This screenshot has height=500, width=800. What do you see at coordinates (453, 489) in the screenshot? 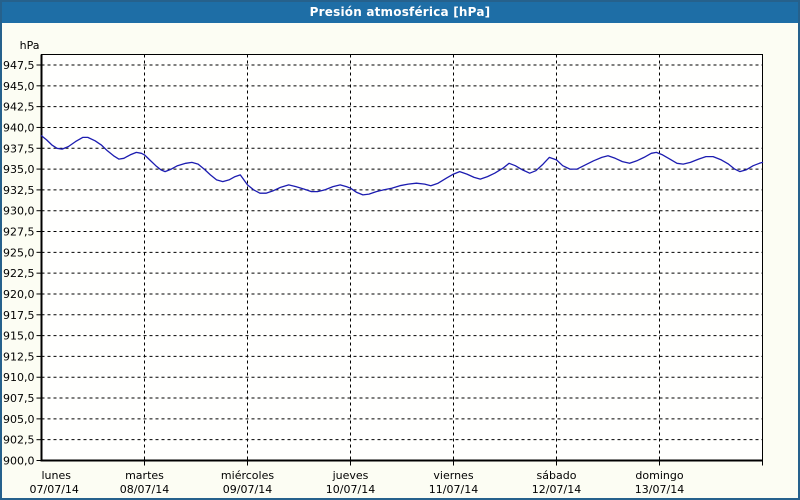
I see `x-date-label: 11/07/14` at bounding box center [453, 489].